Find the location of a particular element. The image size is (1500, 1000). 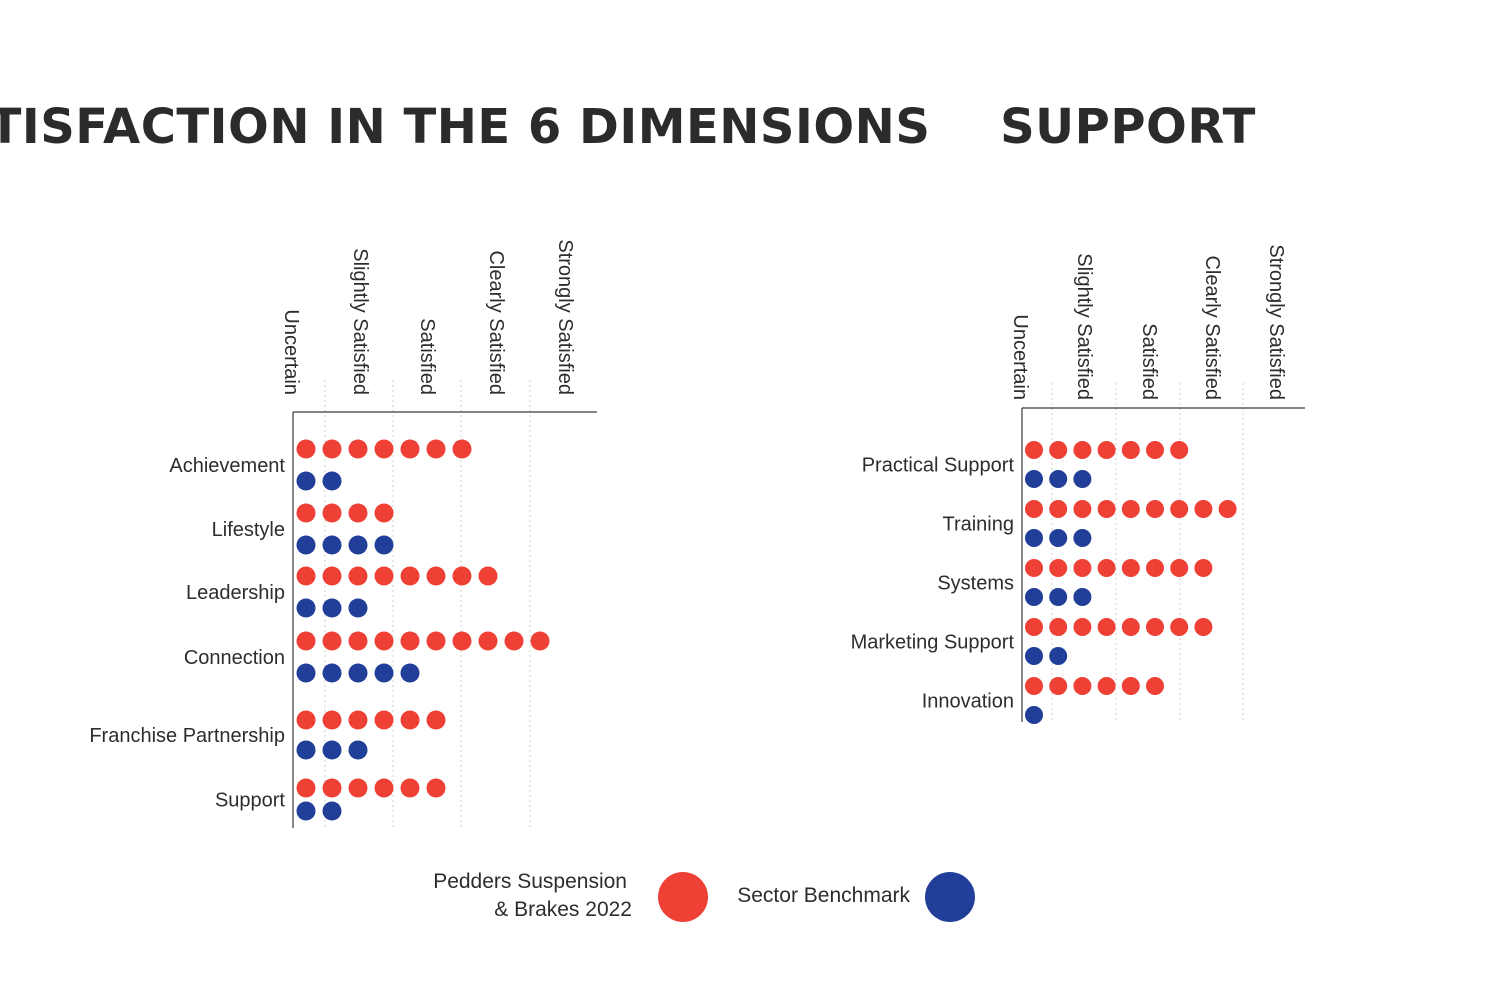

scale-label-clearly-satisfied: Clearly Satisfied is located at coordinates (496, 322).